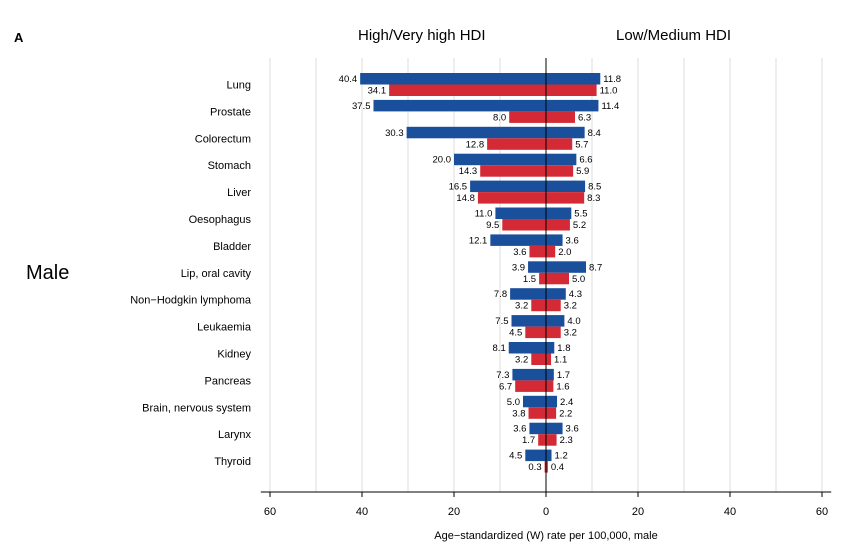 The image size is (865, 552). Describe the element at coordinates (232, 462) in the screenshot. I see `category-label: Thyroid` at that location.